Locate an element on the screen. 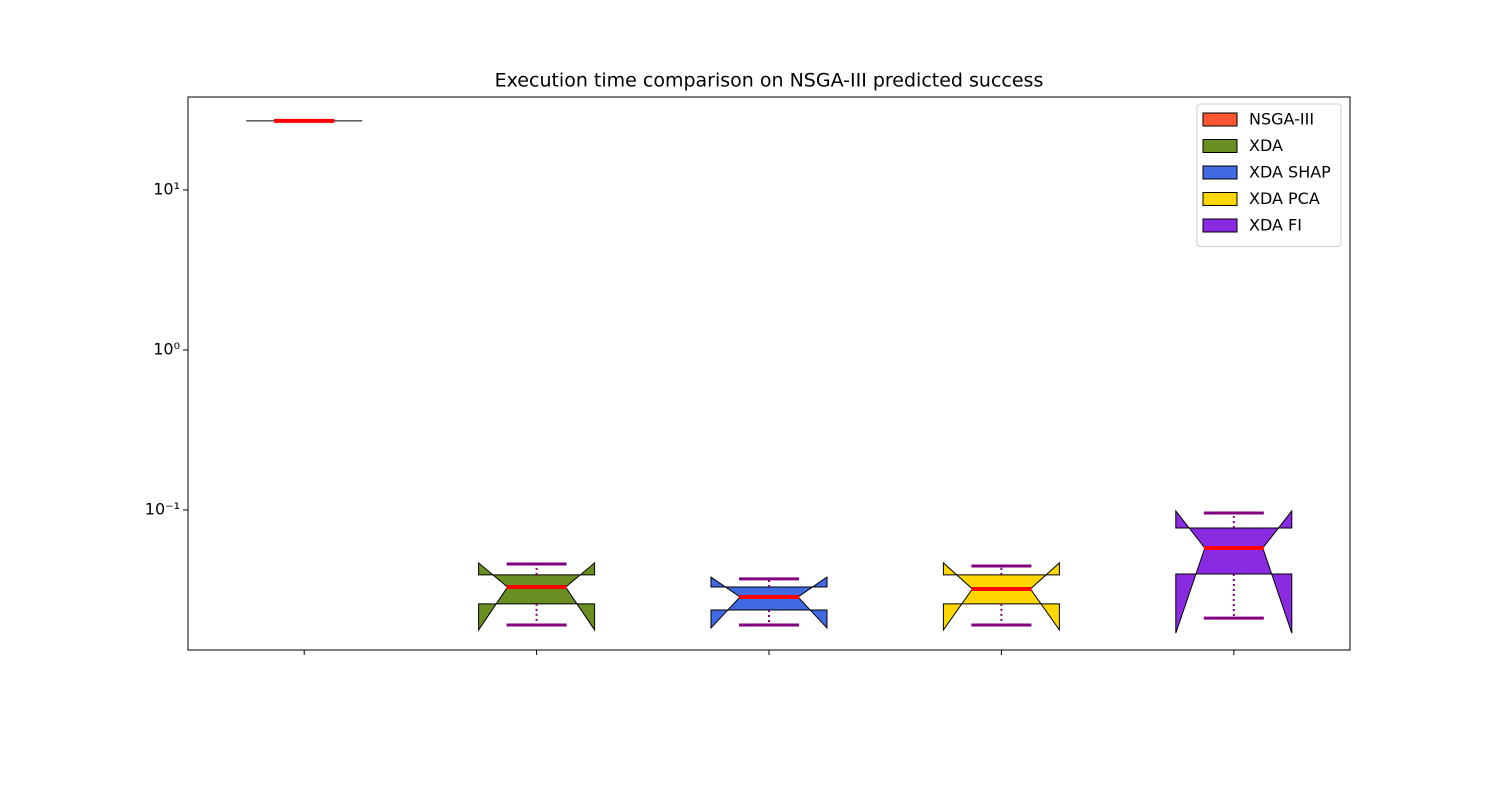 Image resolution: width=1500 pixels, height=800 pixels. y-tick-label: 10⁻¹ is located at coordinates (162, 509).